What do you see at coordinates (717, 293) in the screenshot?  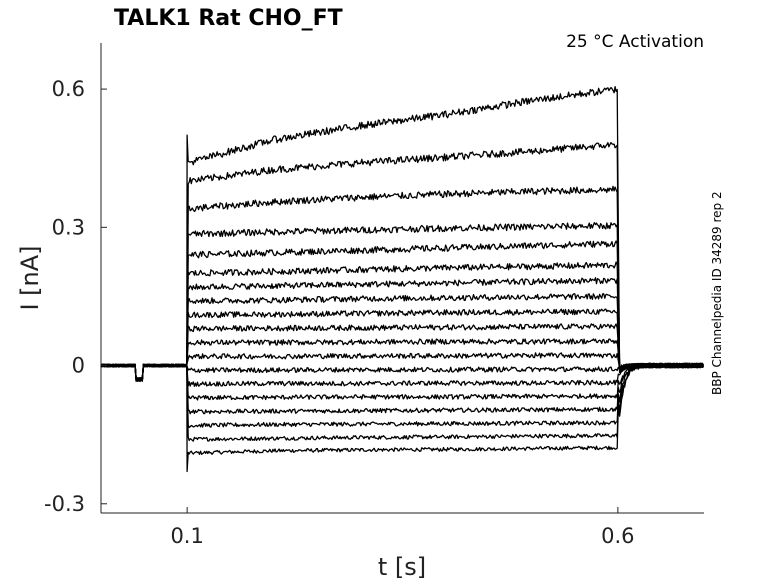 I see `channelpedia-id-note: BBP Channelpedia ID 34289 rep 2` at bounding box center [717, 293].